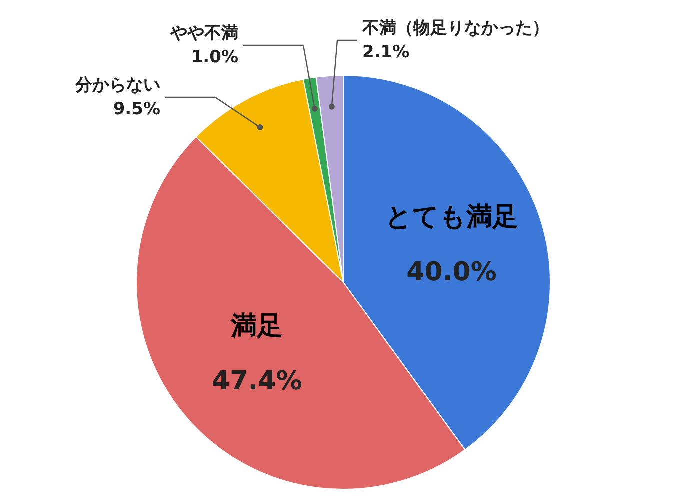 Image resolution: width=699 pixels, height=499 pixels. I want to click on data-label: 2.1%, so click(386, 52).